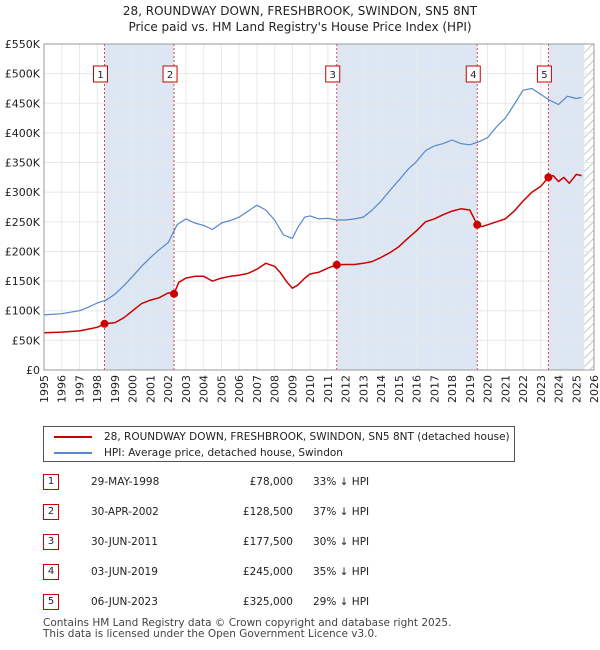  I want to click on x-tick-label: 2016, so click(417, 389).